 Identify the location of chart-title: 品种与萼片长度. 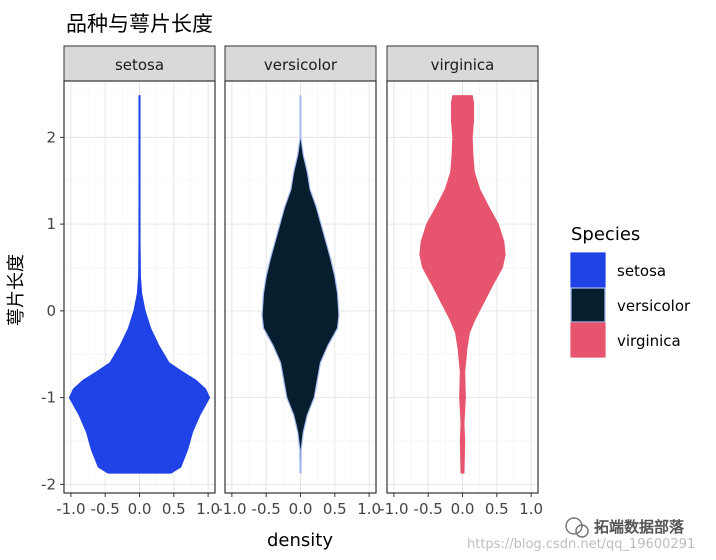
(139, 24).